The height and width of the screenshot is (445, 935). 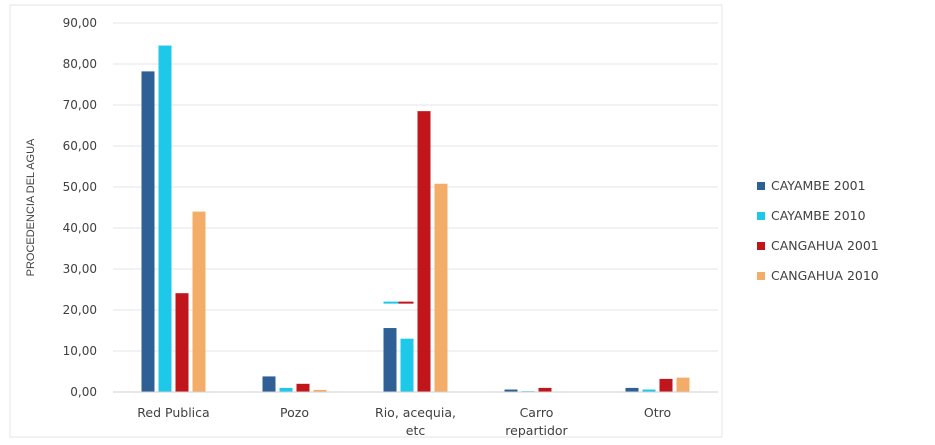 I want to click on y-tick-label: 60,00, so click(x=80, y=146).